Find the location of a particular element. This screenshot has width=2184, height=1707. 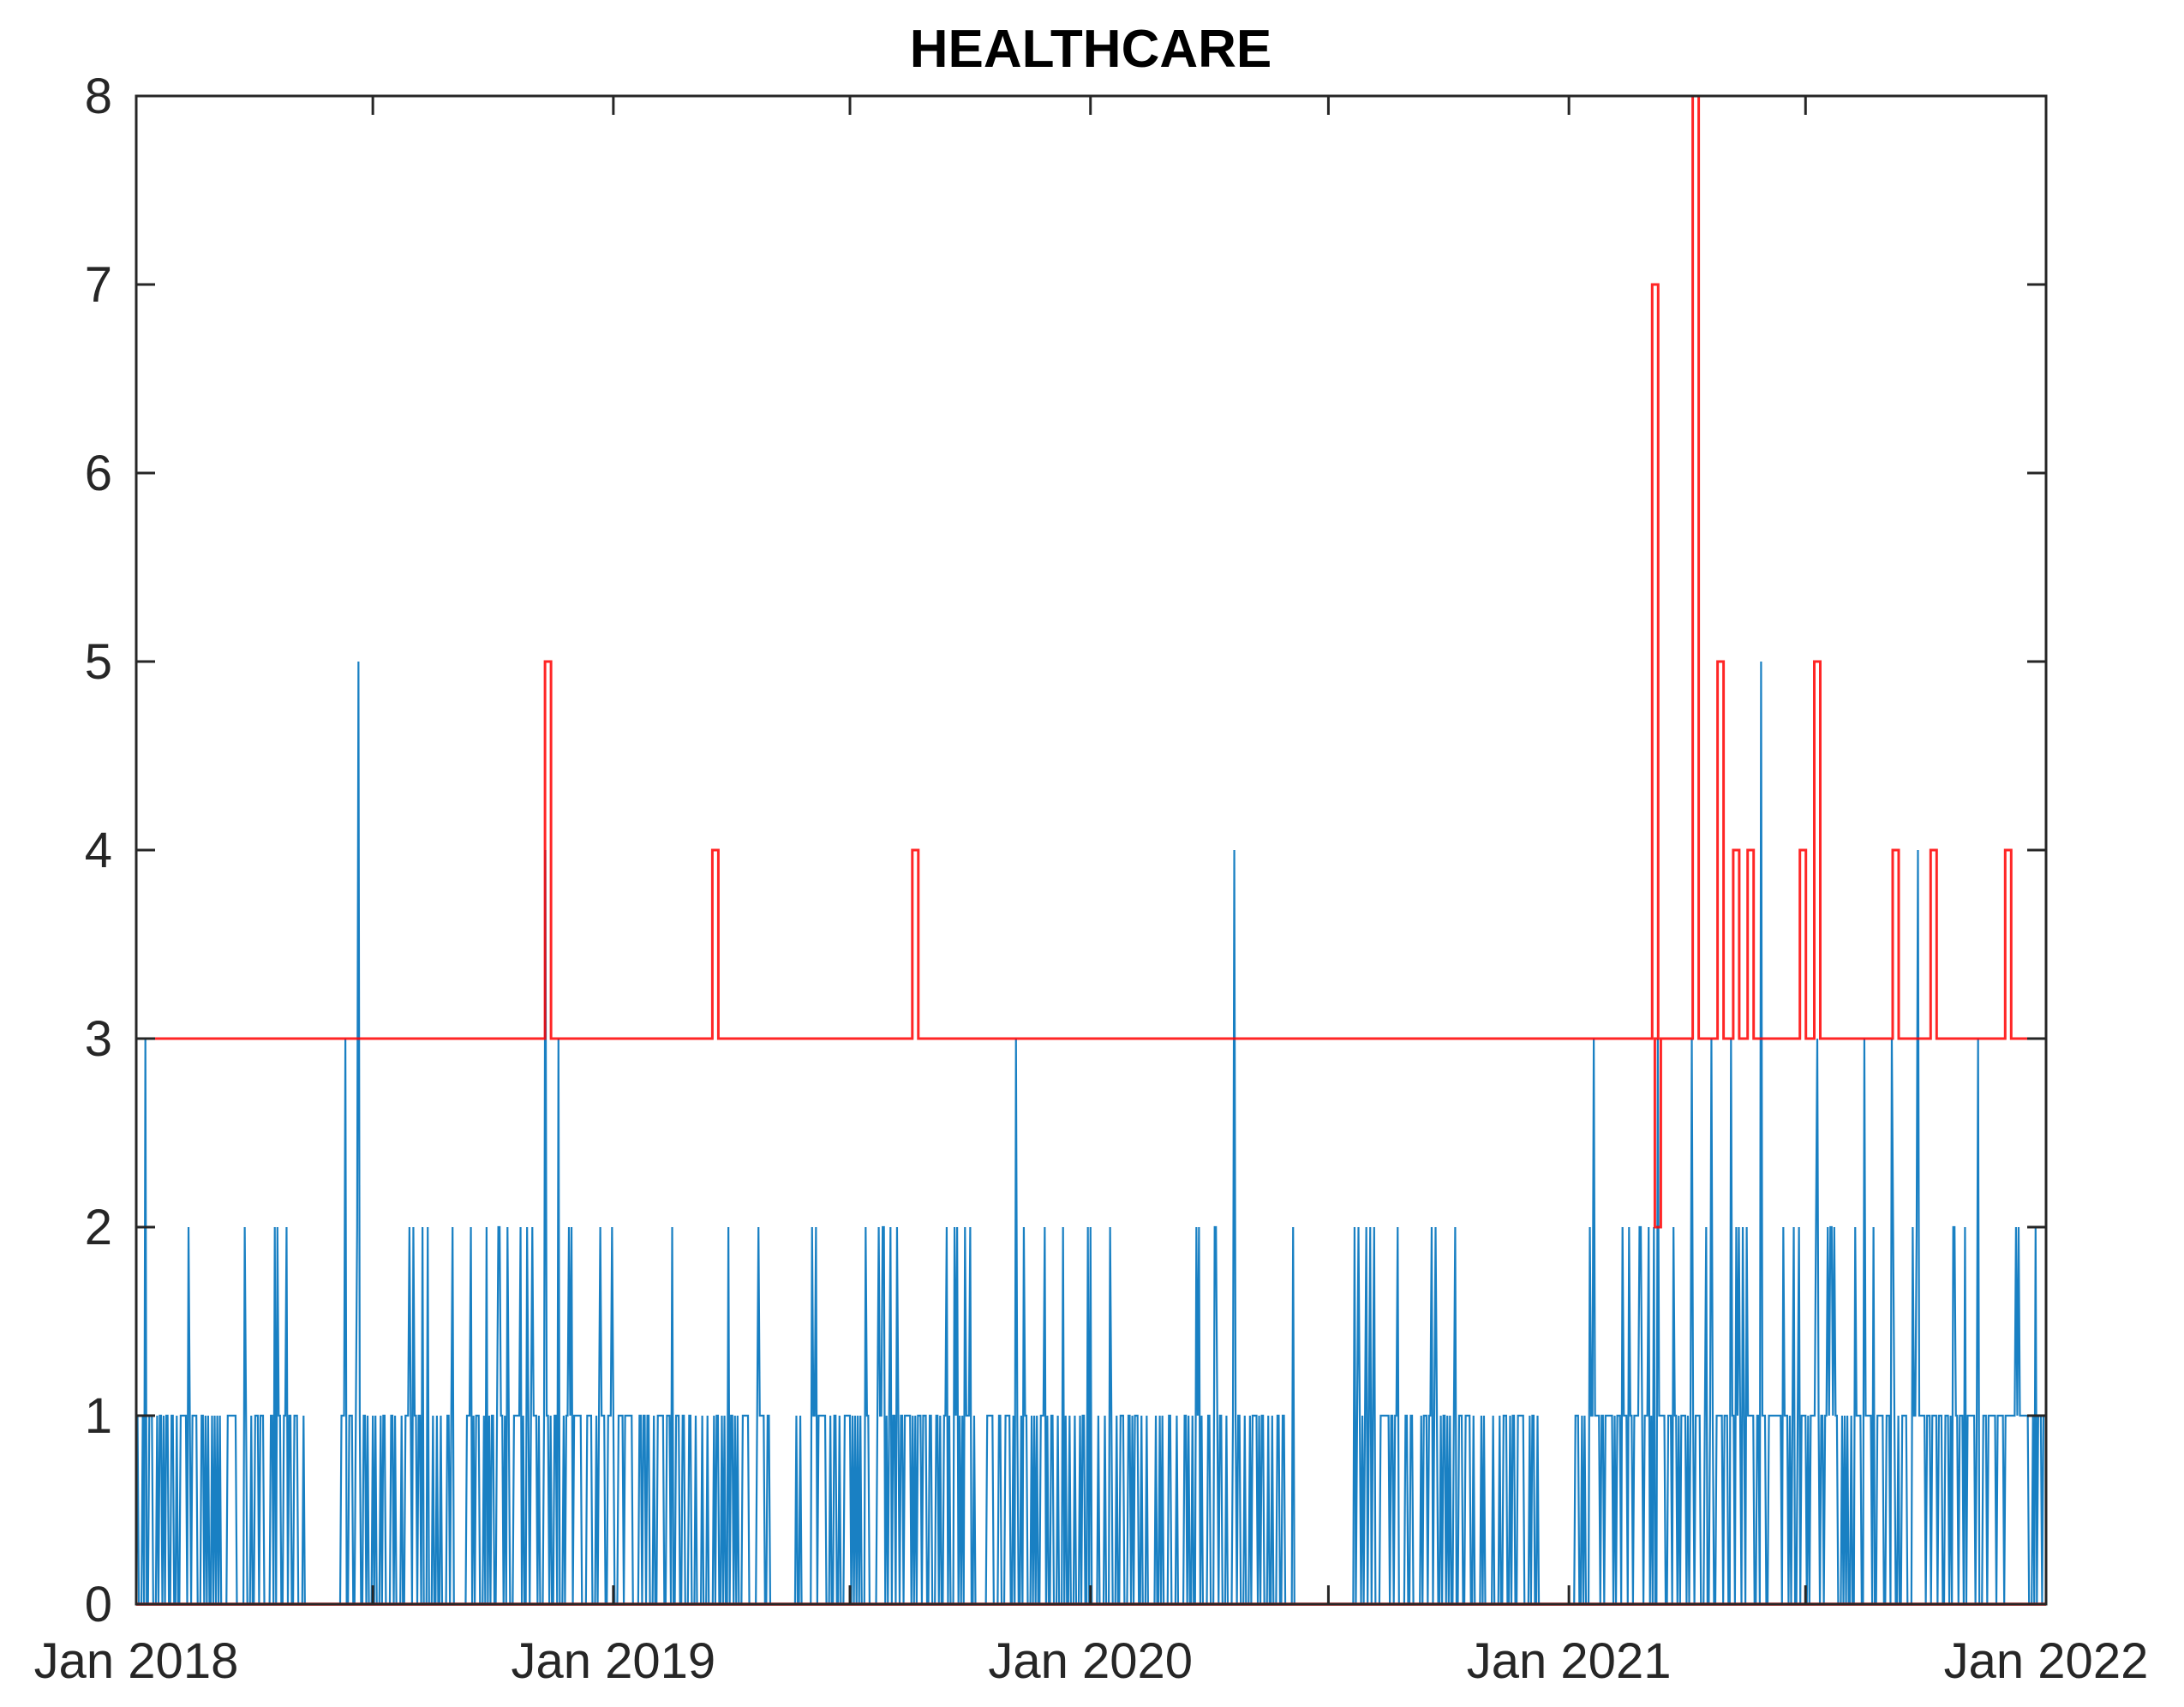

y-tick-label: 3 is located at coordinates (98, 1039).